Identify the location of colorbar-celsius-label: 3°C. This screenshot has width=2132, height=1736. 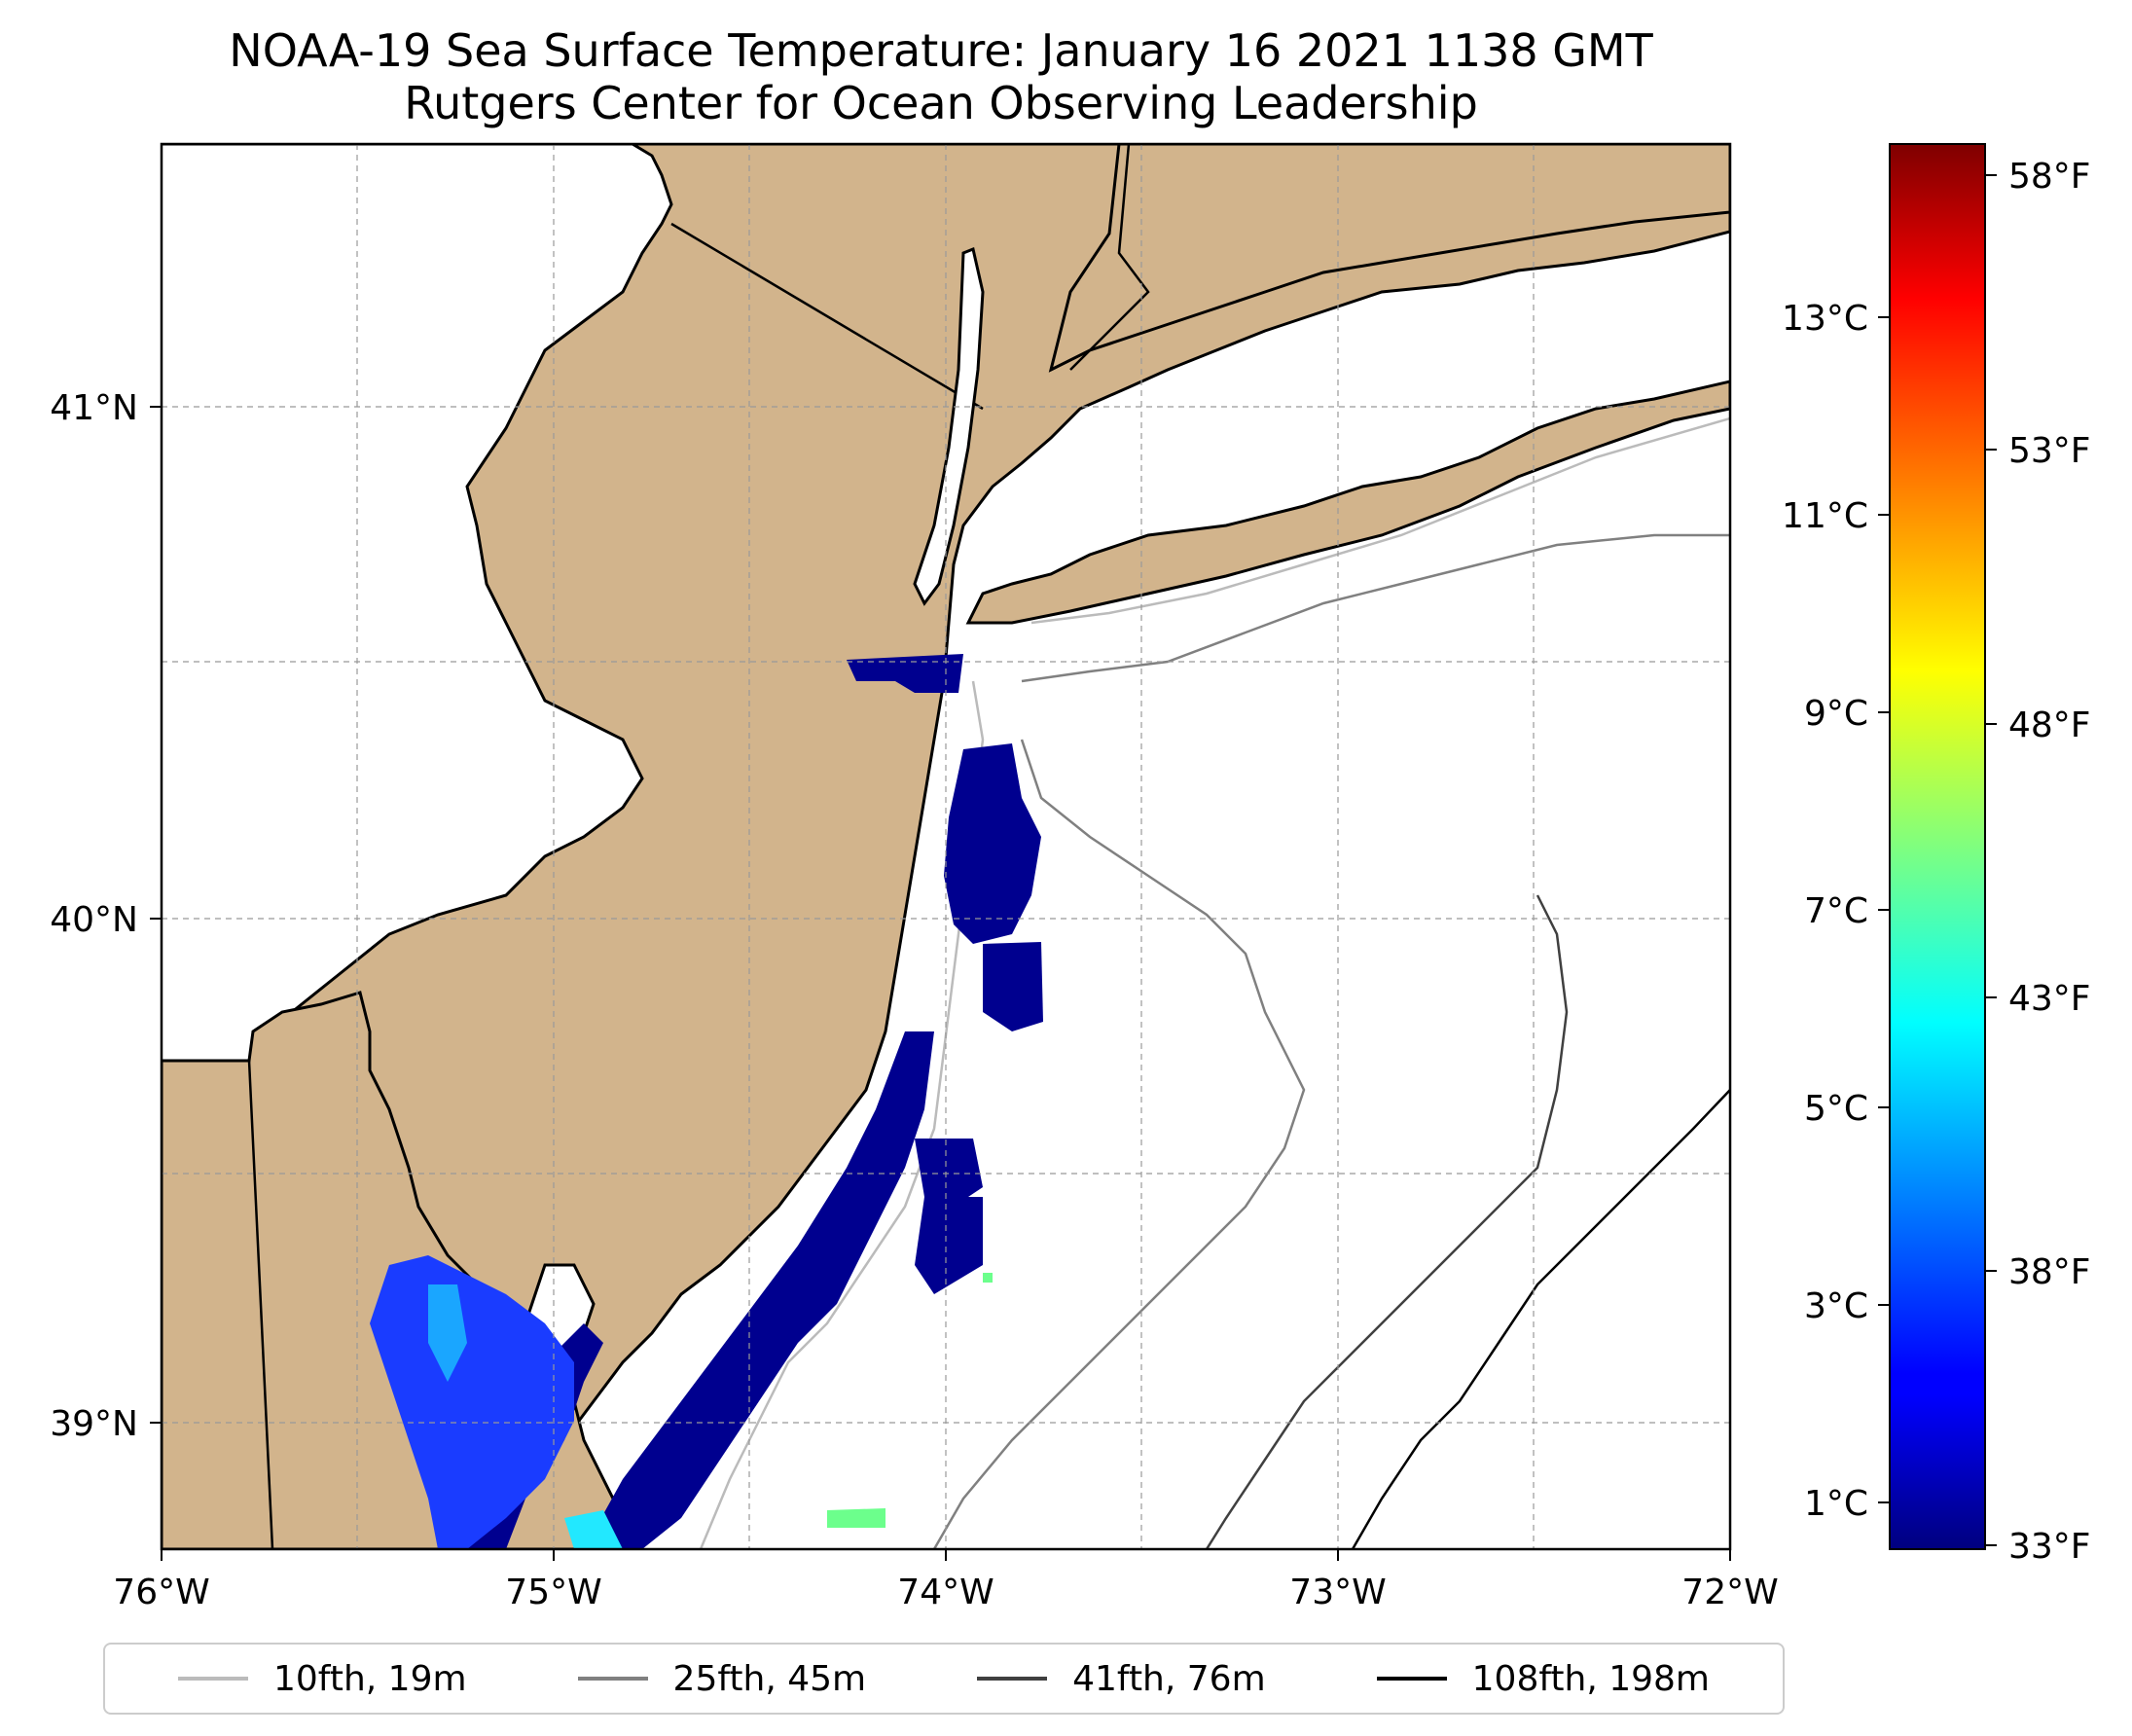
(1836, 1306).